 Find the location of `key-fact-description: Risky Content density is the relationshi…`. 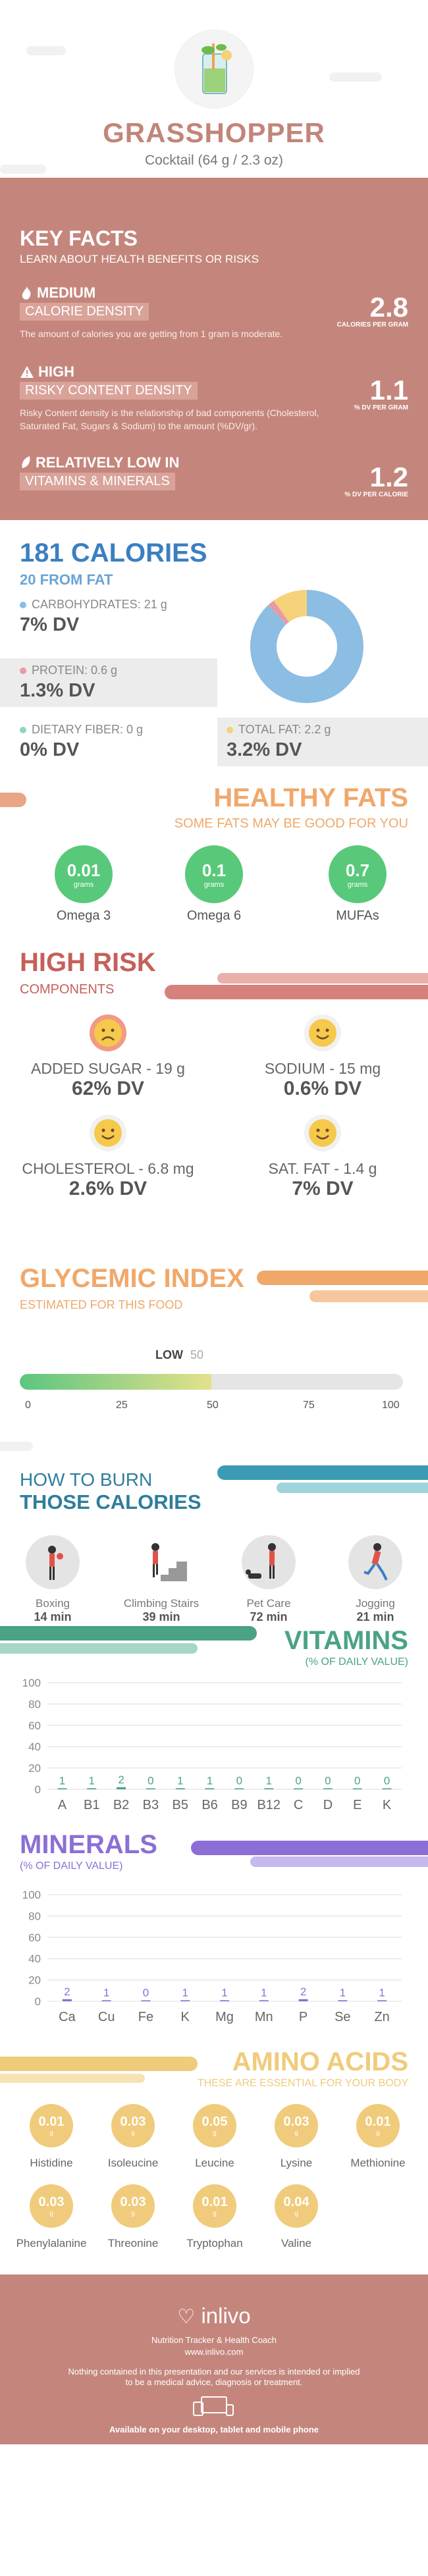

key-fact-description: Risky Content density is the relationshi… is located at coordinates (169, 419).